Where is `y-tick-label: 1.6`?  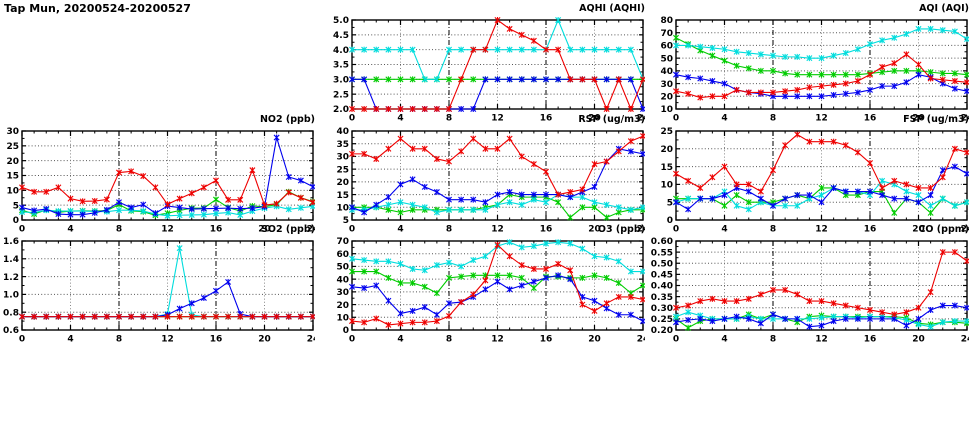 y-tick-label: 1.6 is located at coordinates (11, 242).